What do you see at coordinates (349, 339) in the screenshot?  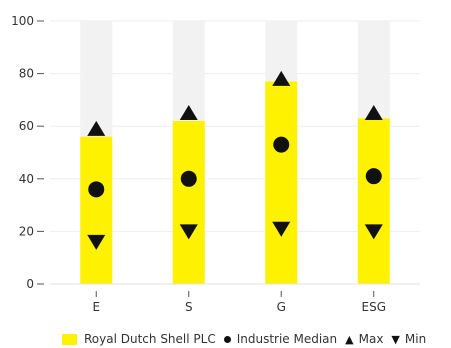 I see `triangle-up-icon: ▲` at bounding box center [349, 339].